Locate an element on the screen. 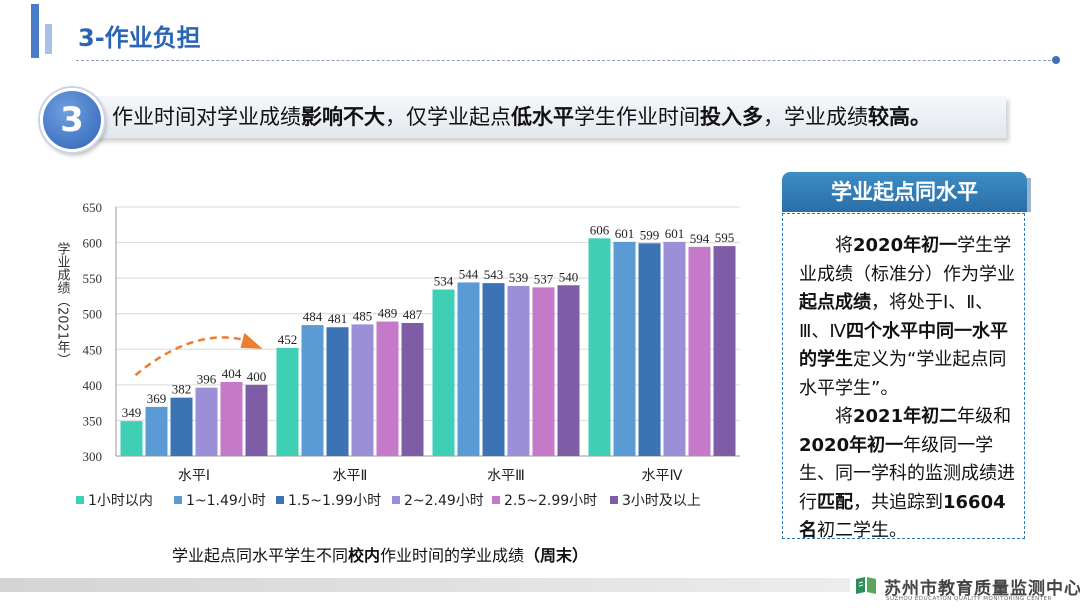 The height and width of the screenshot is (608, 1080). finding-number-badge: 3 is located at coordinates (72, 120).